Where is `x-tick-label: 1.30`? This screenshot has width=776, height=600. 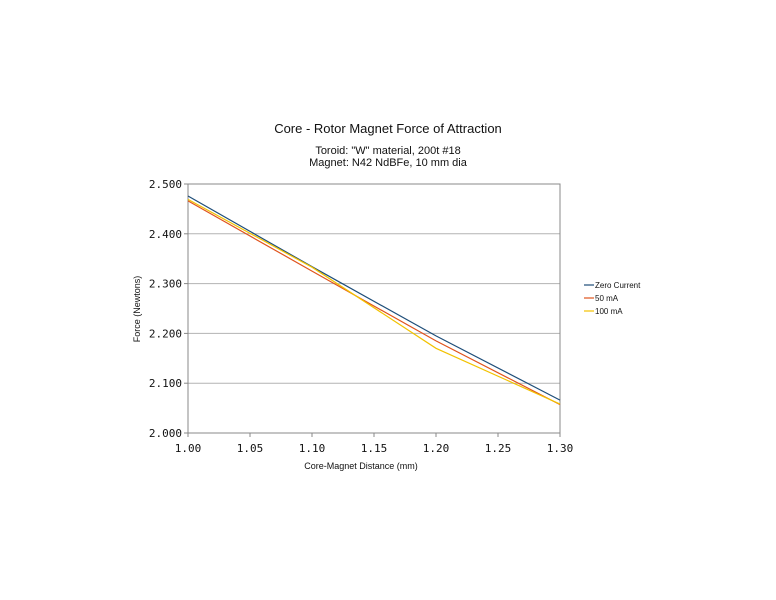 x-tick-label: 1.30 is located at coordinates (560, 448).